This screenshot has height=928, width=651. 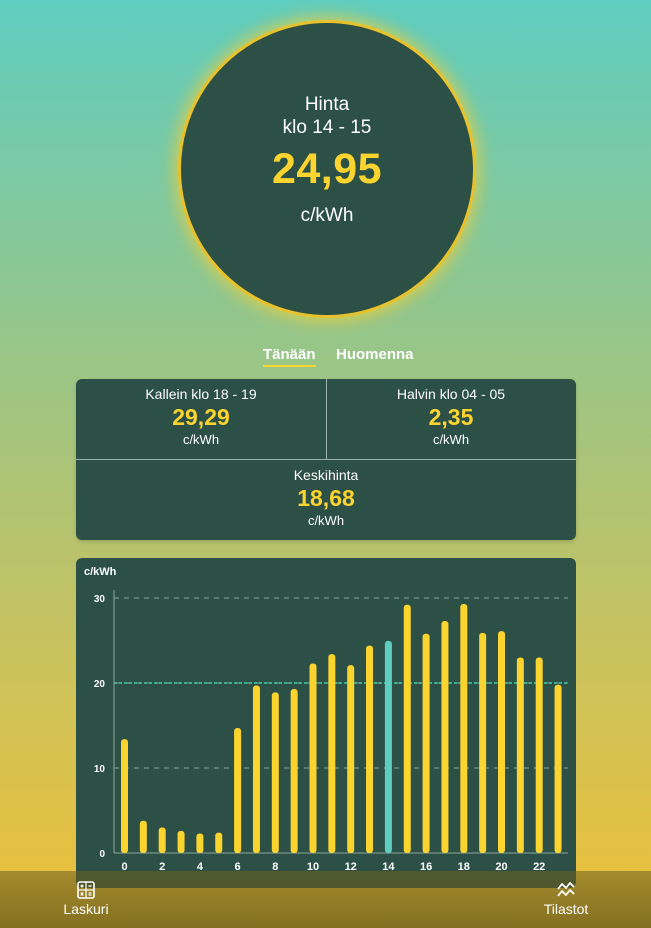 I want to click on chart-x-tick-label: 16, so click(x=426, y=867).